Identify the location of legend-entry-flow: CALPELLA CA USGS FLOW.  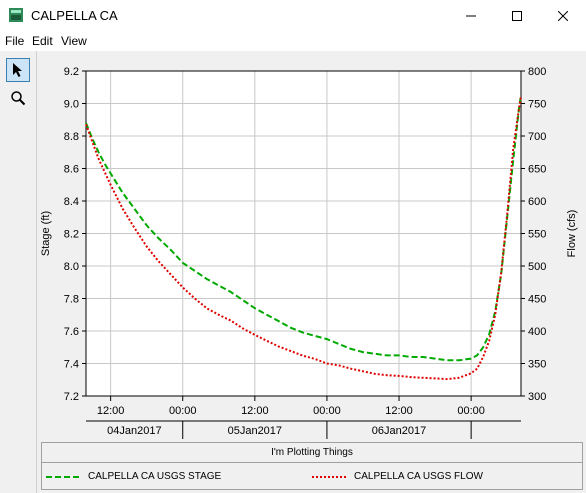
(397, 476).